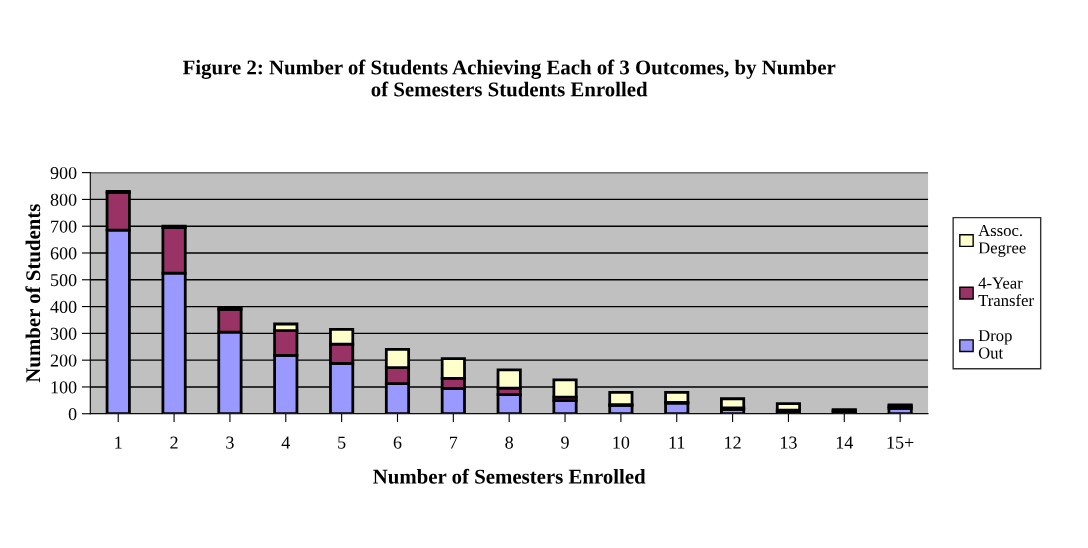 This screenshot has width=1088, height=548. Describe the element at coordinates (174, 442) in the screenshot. I see `x-tick-label: 2` at that location.